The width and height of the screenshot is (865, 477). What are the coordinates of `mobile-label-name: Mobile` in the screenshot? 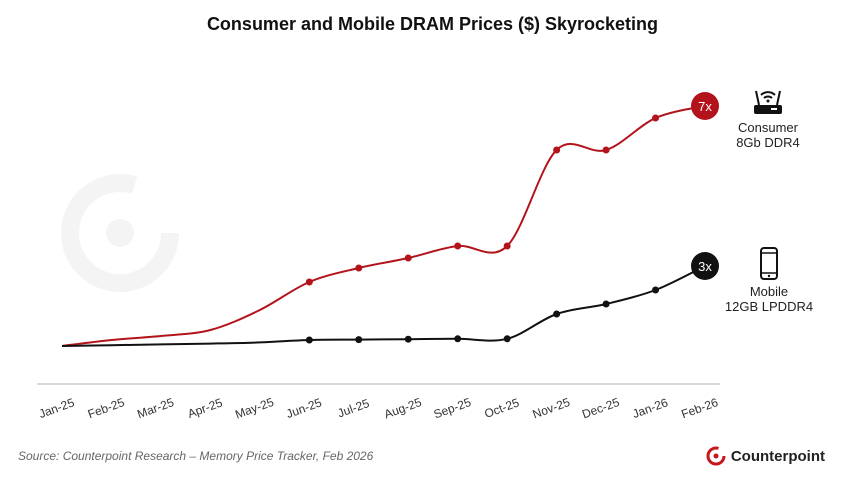 It's located at (769, 291).